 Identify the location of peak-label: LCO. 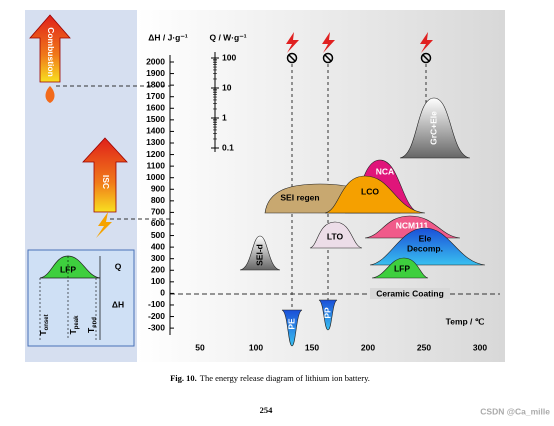
(370, 191).